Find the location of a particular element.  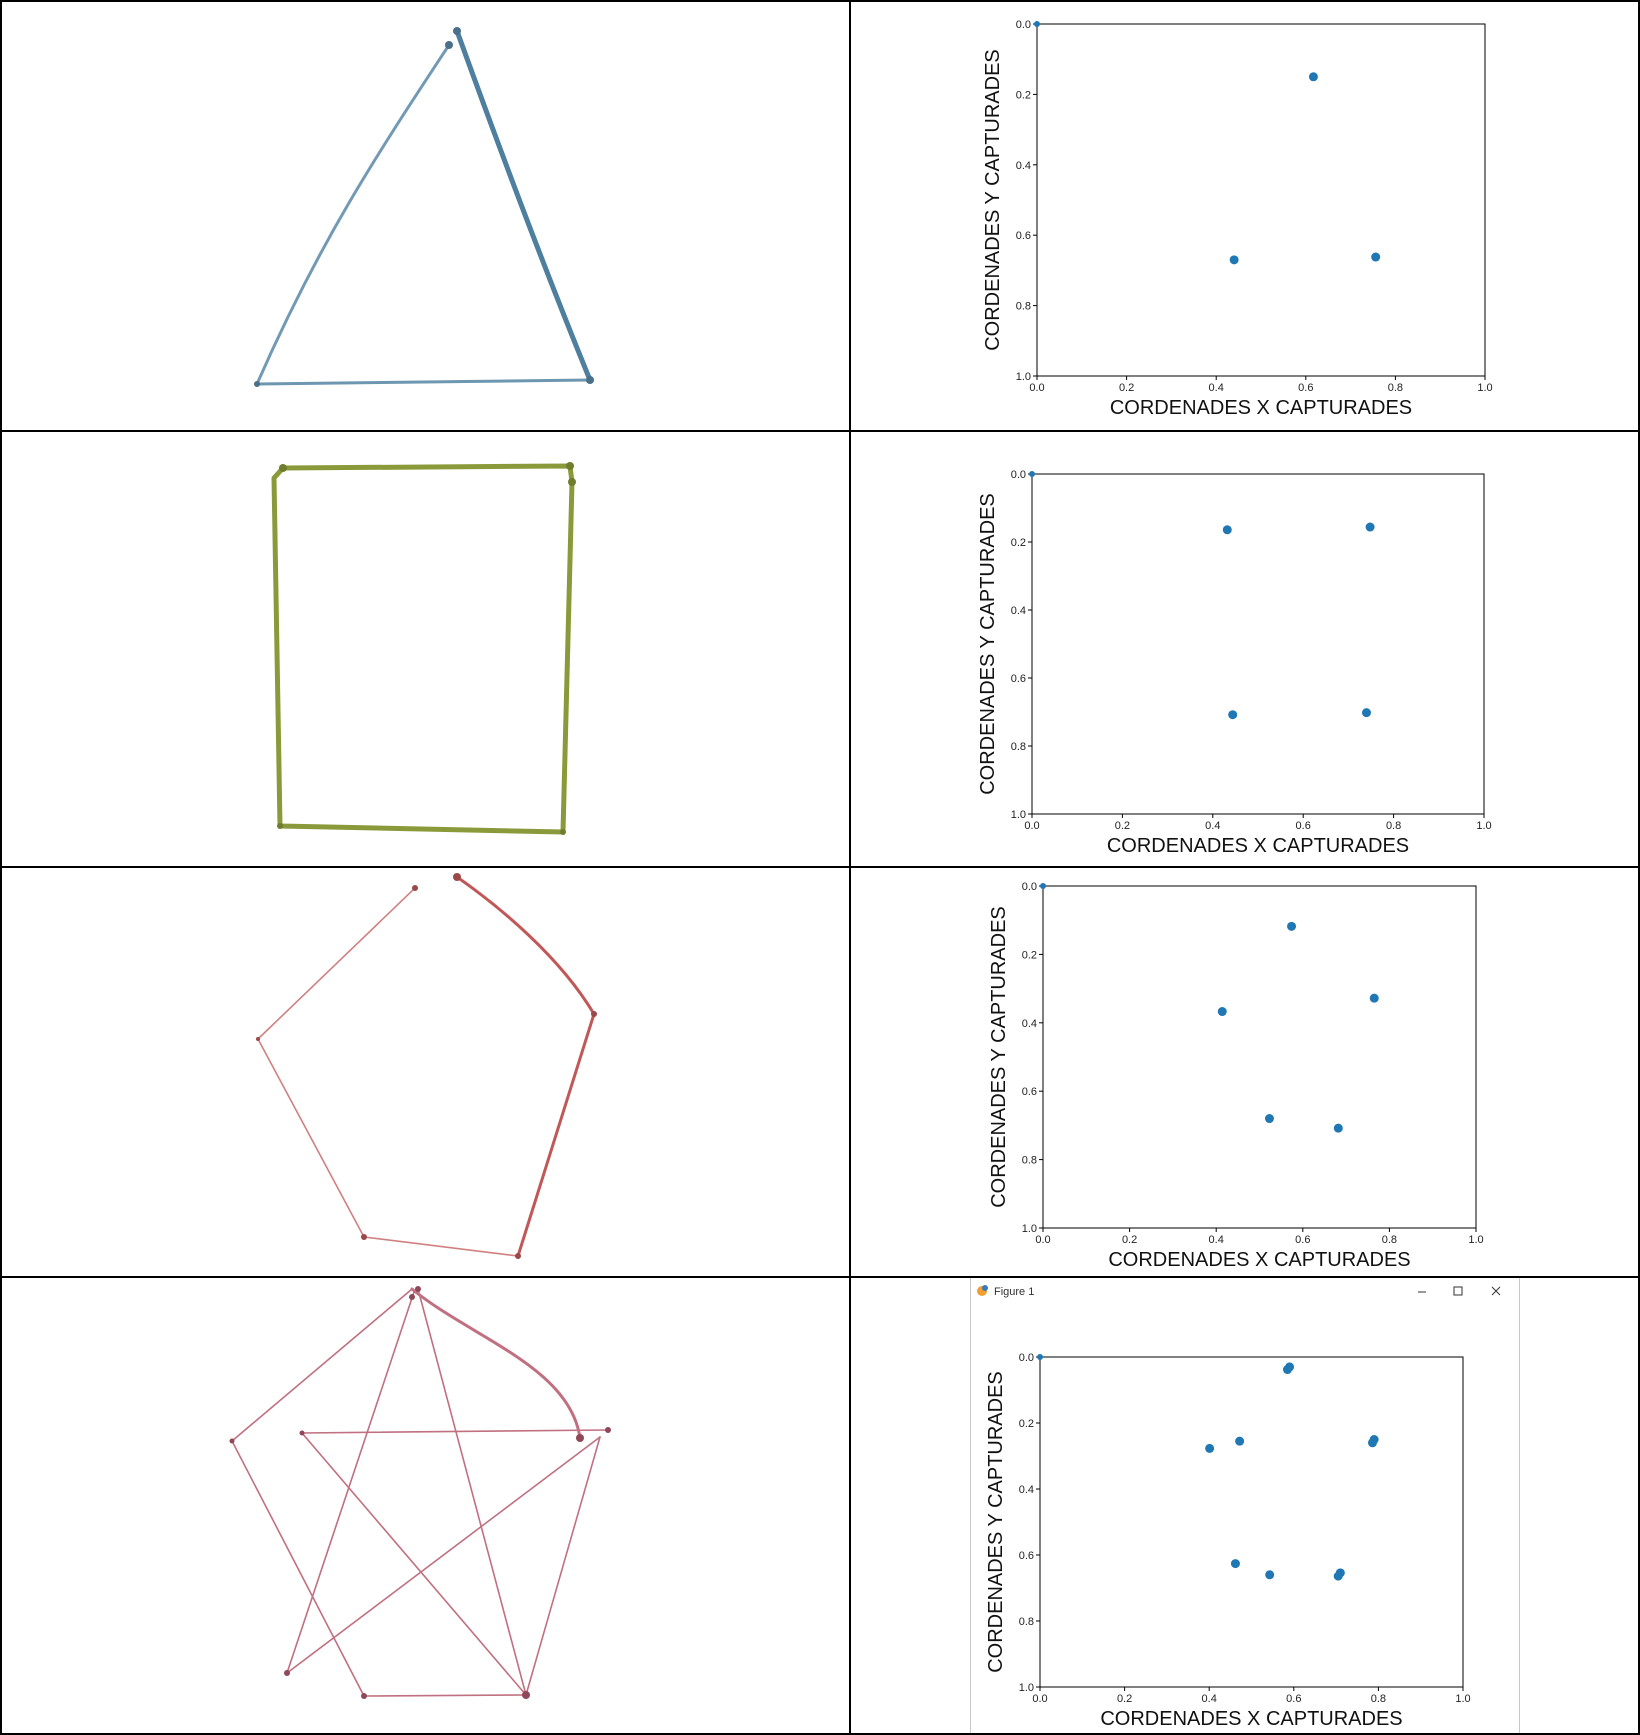

outer-pentagon-curve is located at coordinates (496, 1363).